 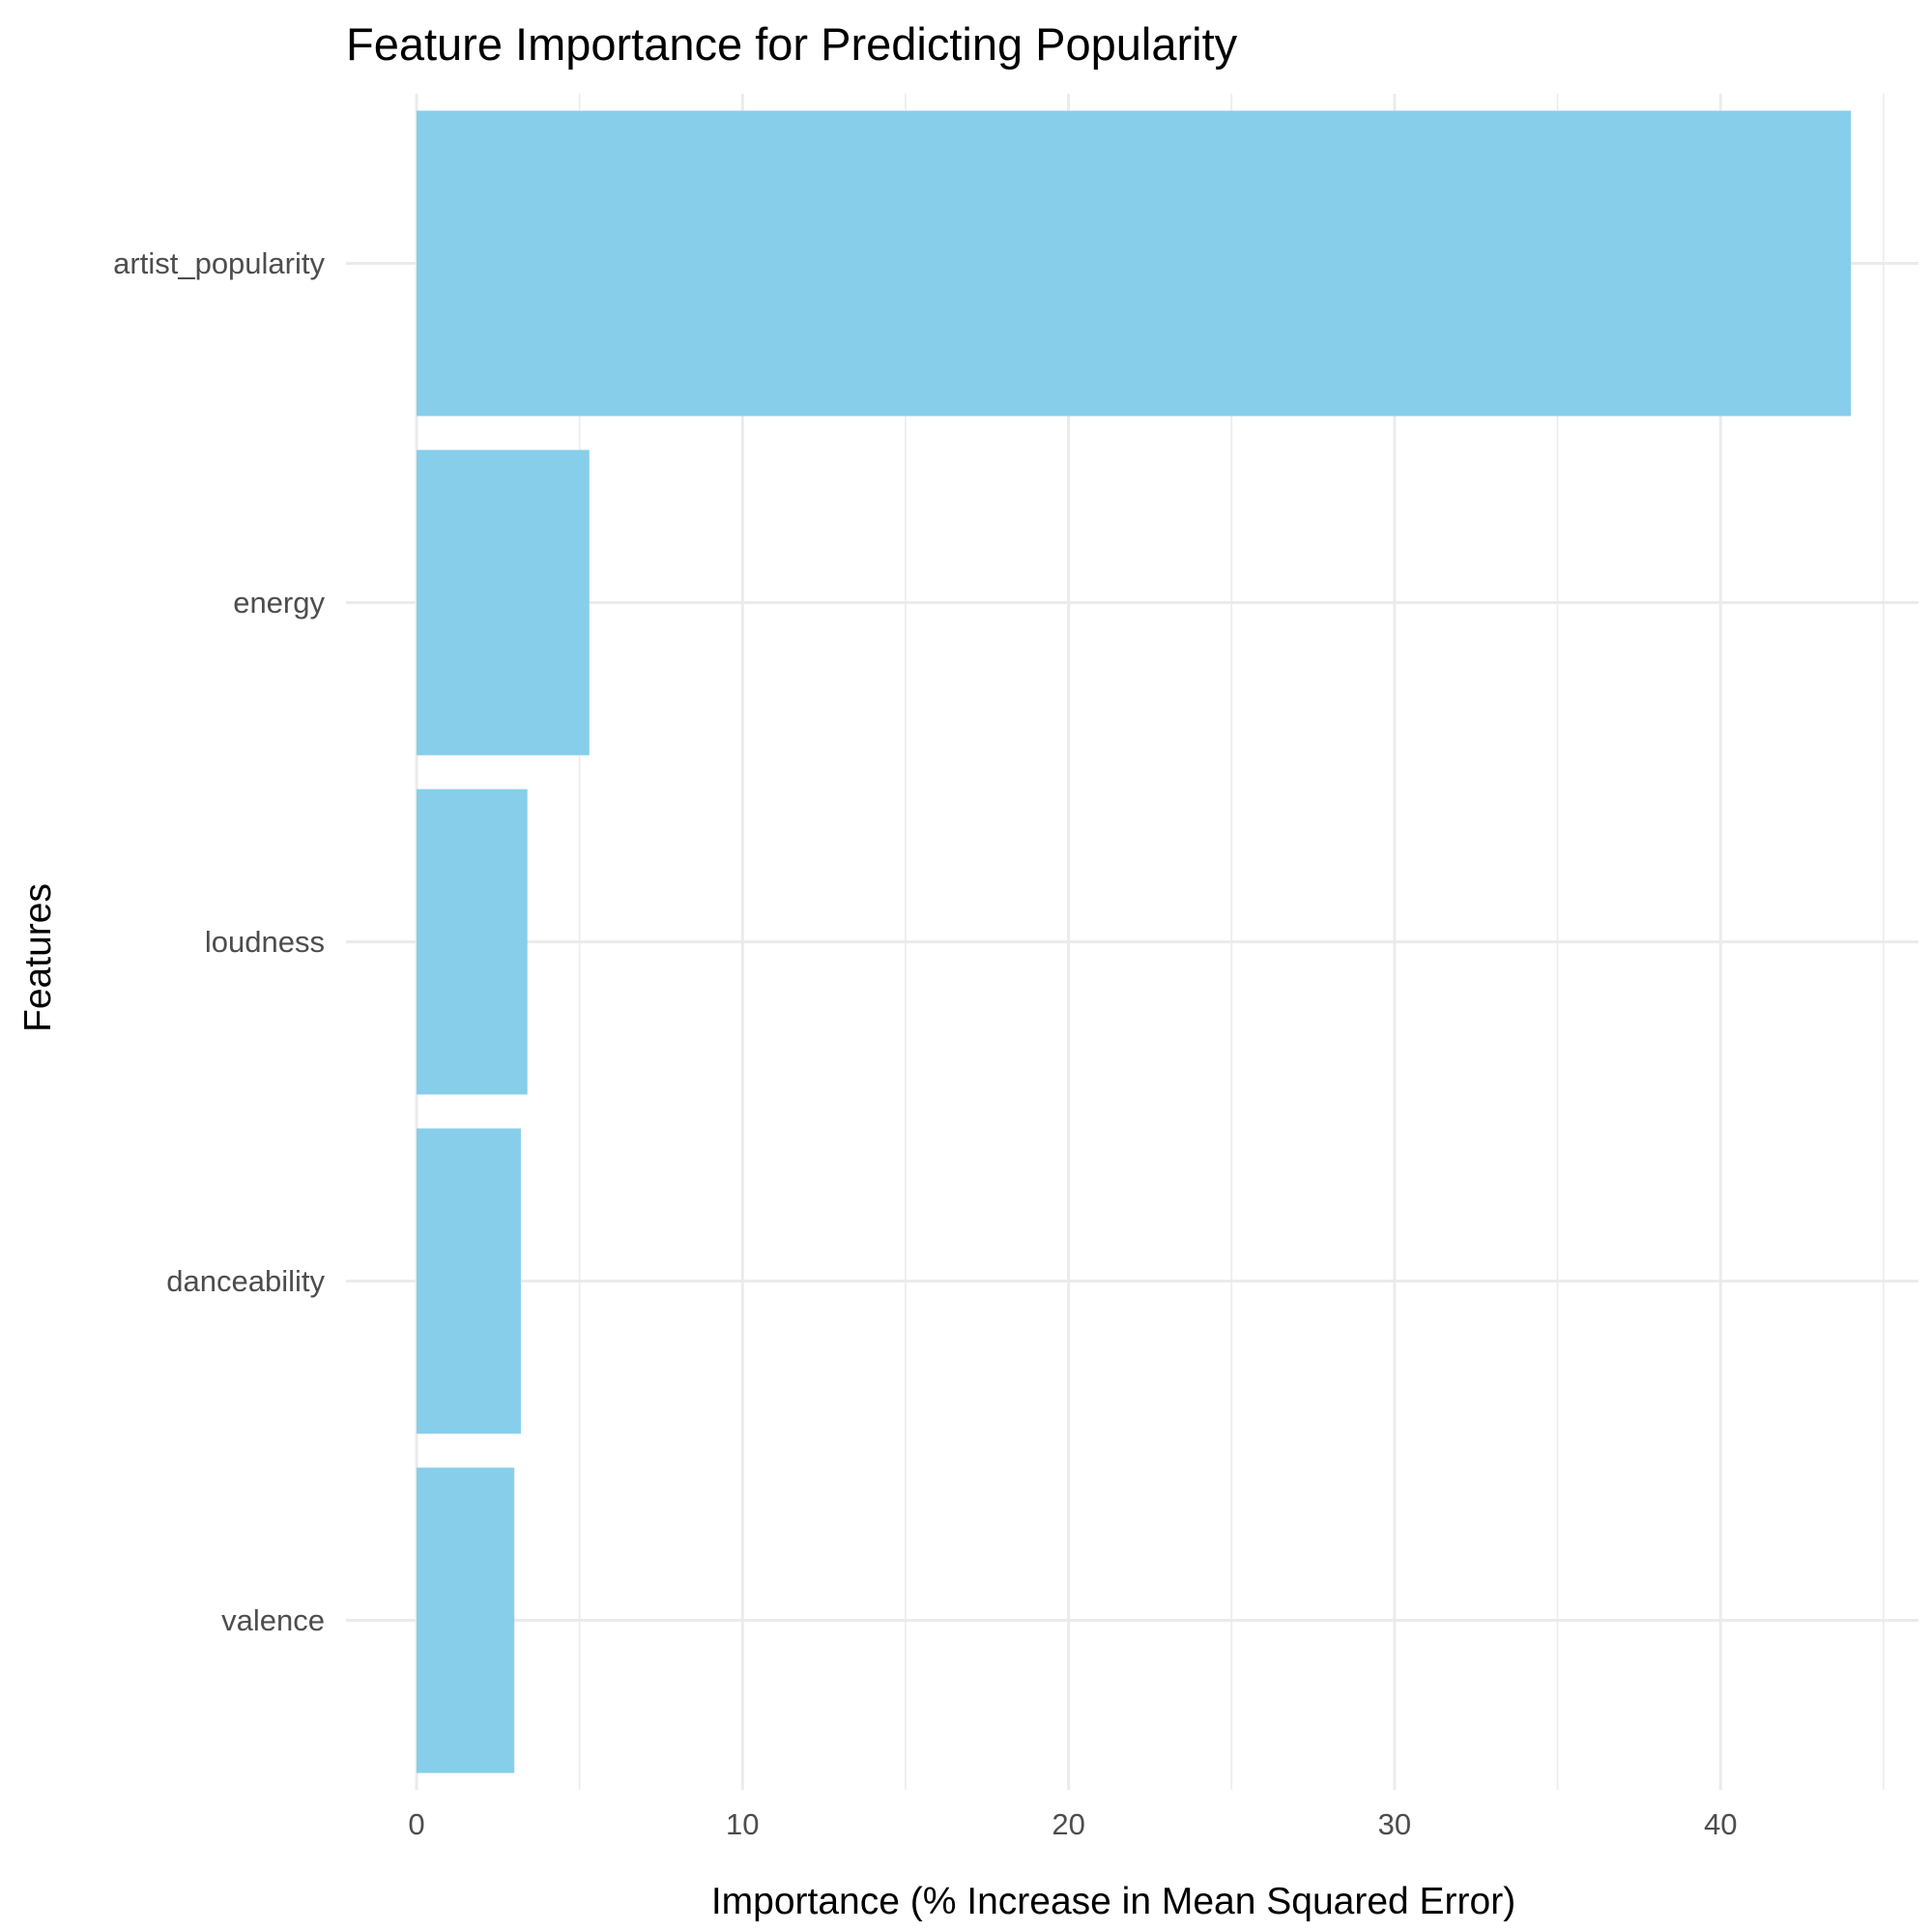 What do you see at coordinates (503, 602) in the screenshot?
I see `bar-energy` at bounding box center [503, 602].